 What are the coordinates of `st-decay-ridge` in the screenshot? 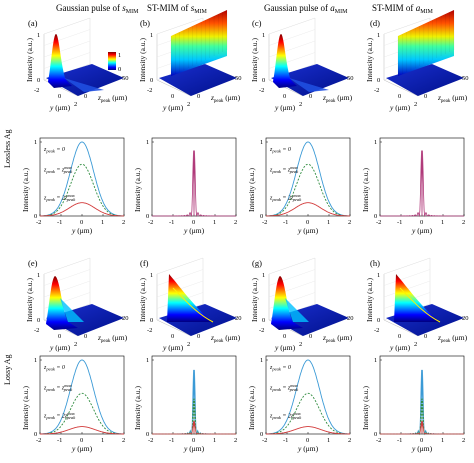 It's located at (193, 305).